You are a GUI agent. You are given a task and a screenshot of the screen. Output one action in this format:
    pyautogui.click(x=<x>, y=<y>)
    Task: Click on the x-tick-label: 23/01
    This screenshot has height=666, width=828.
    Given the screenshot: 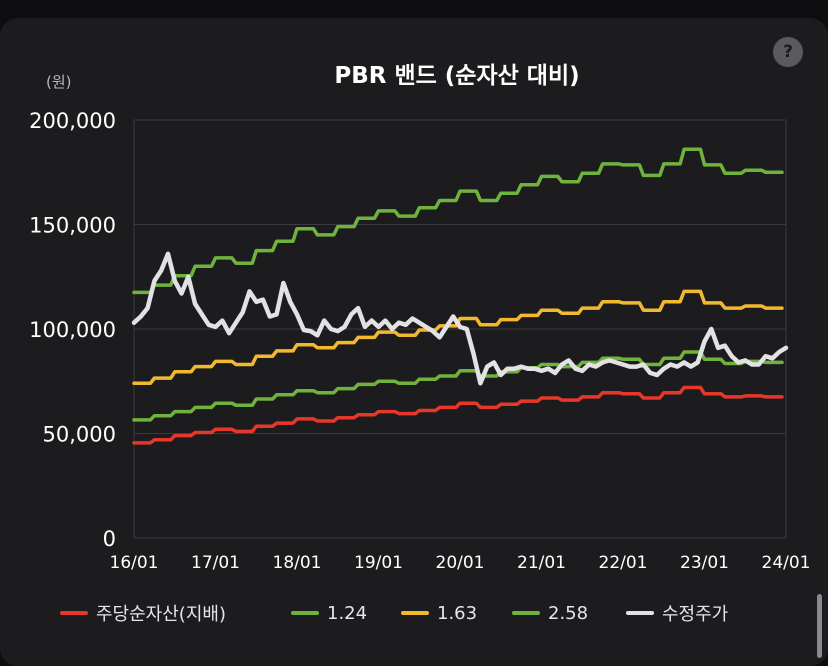 What is the action you would take?
    pyautogui.click(x=704, y=563)
    